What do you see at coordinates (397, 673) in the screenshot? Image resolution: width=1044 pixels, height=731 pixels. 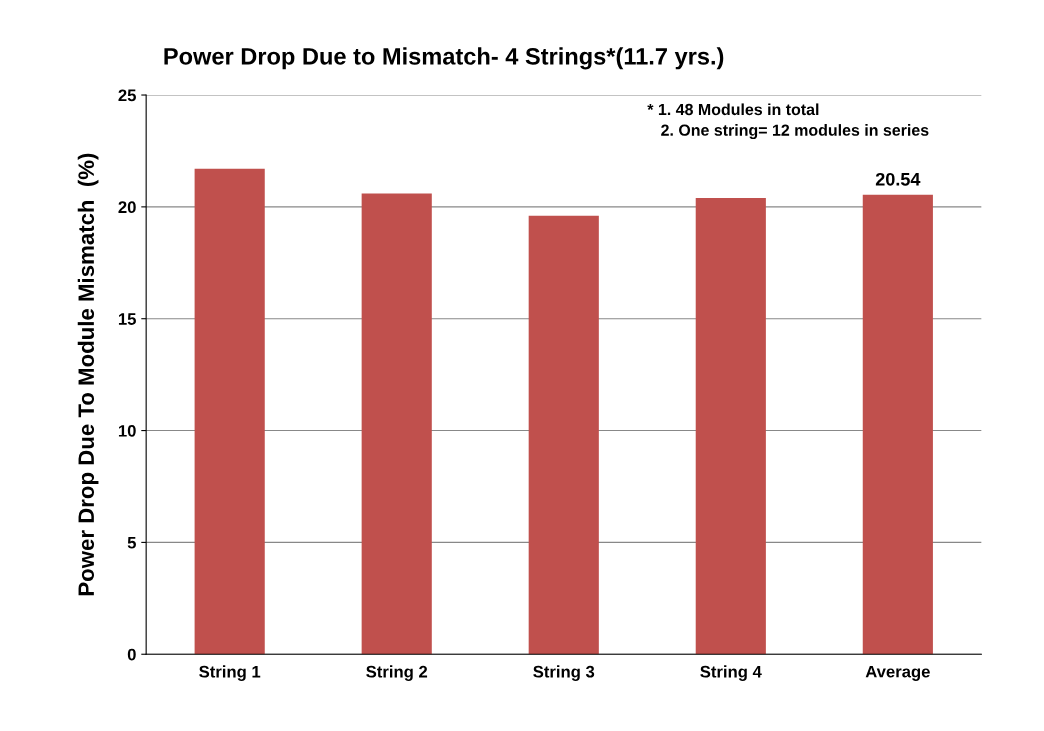 I see `x-tick-label: String 2` at bounding box center [397, 673].